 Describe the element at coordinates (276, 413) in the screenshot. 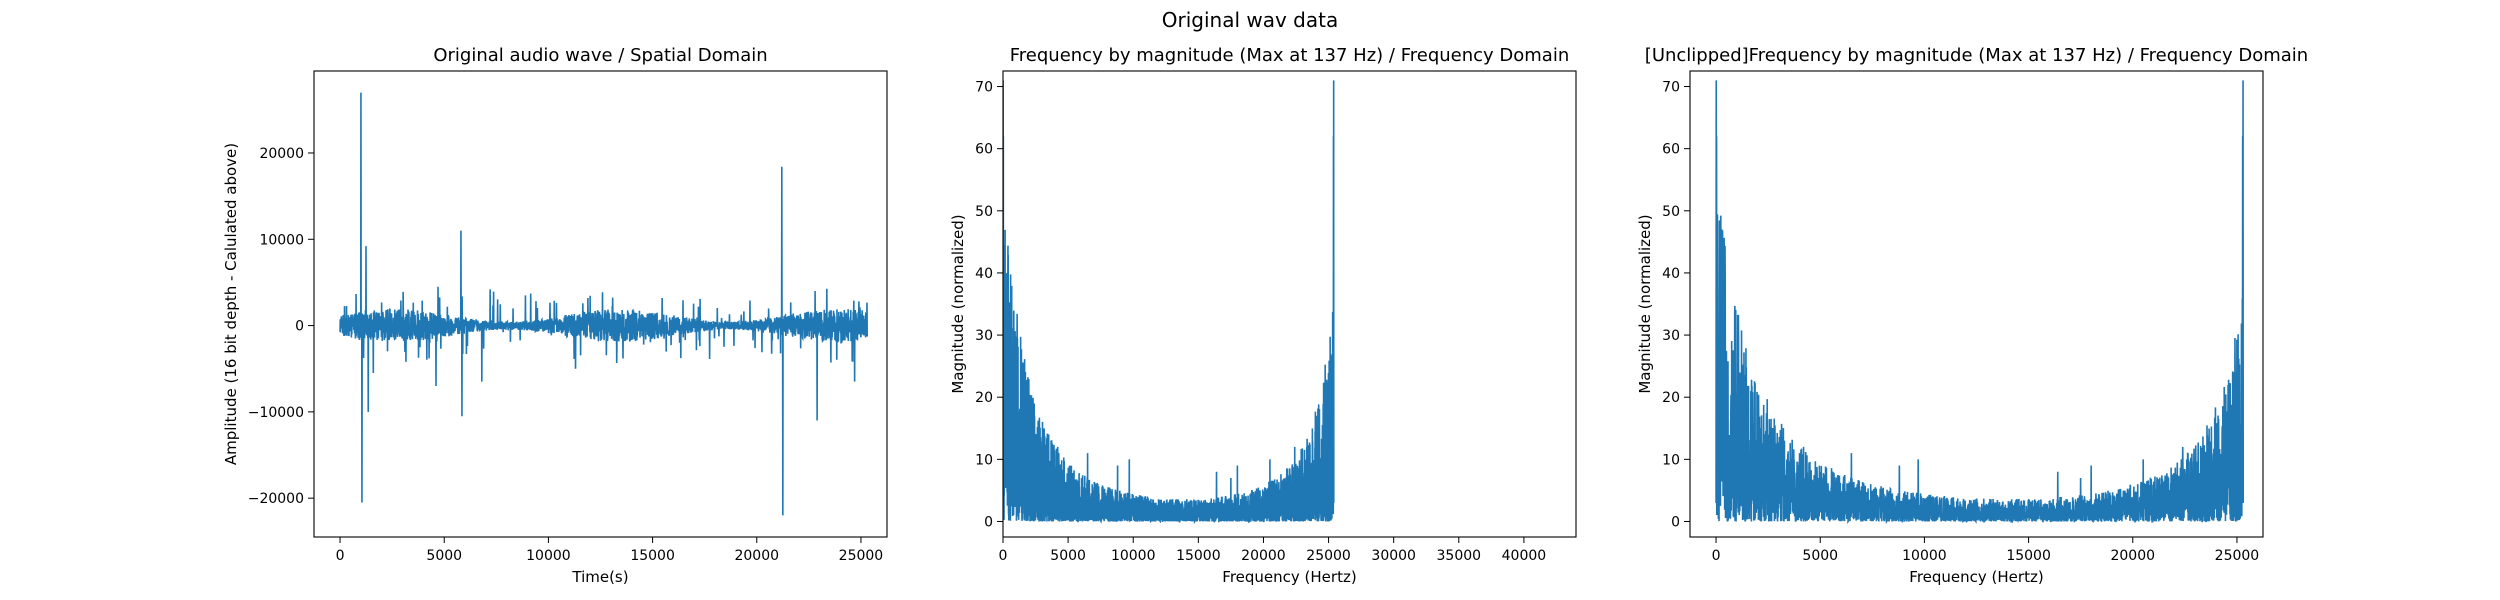

I see `y-tick-label: −10000` at that location.